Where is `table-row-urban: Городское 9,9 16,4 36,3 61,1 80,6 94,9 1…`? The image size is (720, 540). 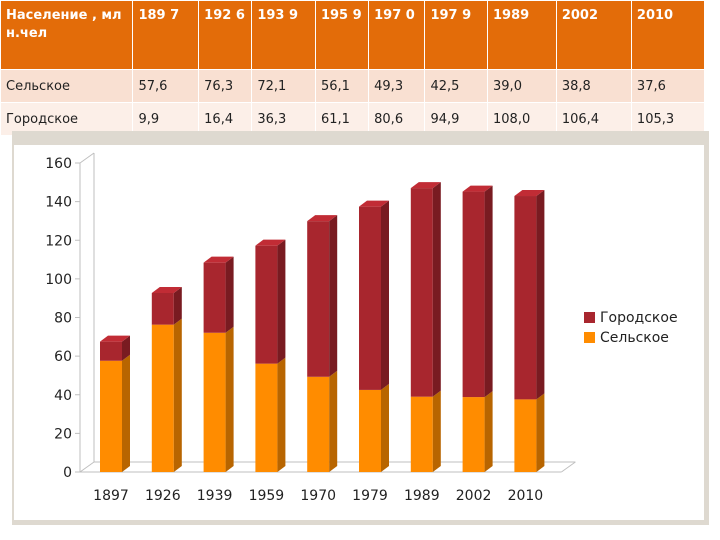
table-row-urban: Городское 9,9 16,4 36,3 61,1 80,6 94,9 1… is located at coordinates (353, 119).